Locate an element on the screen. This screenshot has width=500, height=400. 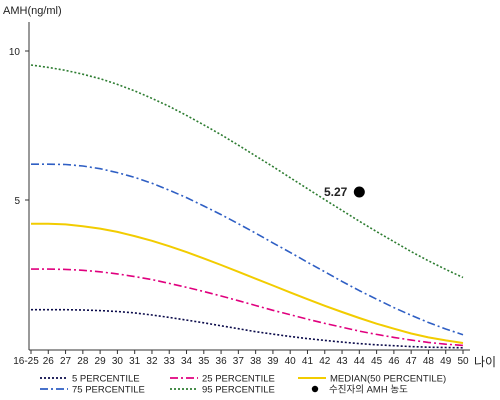
x-tick-label: 28 is located at coordinates (83, 361).